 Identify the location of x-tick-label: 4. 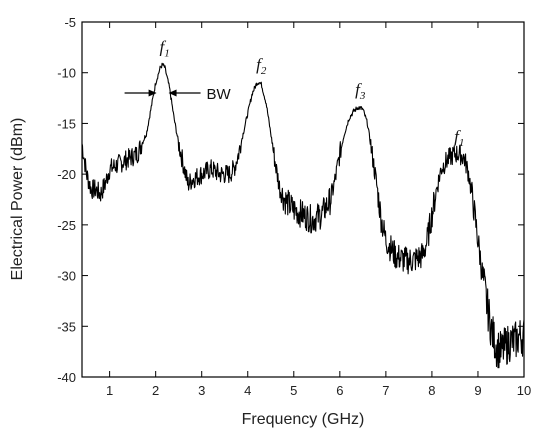
(247, 390).